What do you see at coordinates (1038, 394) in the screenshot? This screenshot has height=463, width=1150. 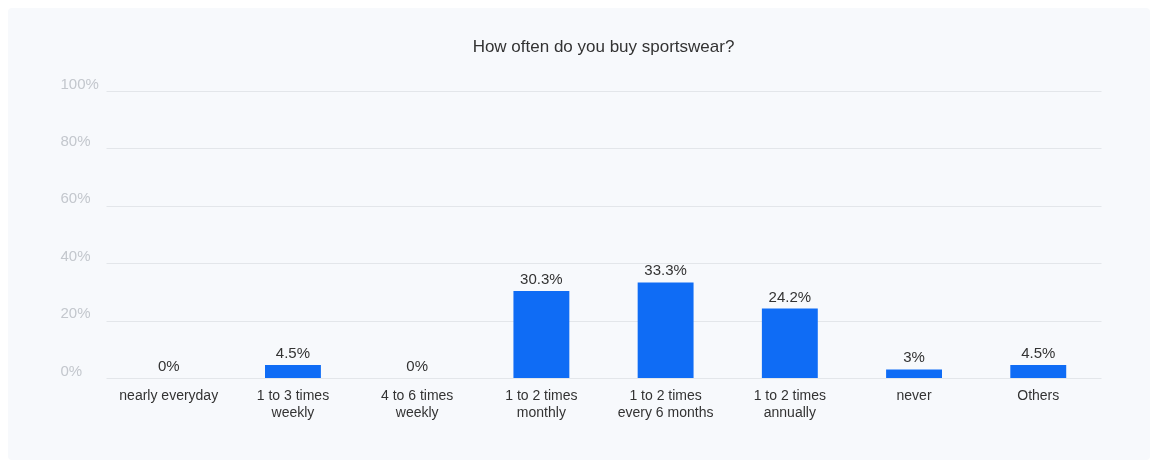 I see `x-tick-label: Others` at bounding box center [1038, 394].